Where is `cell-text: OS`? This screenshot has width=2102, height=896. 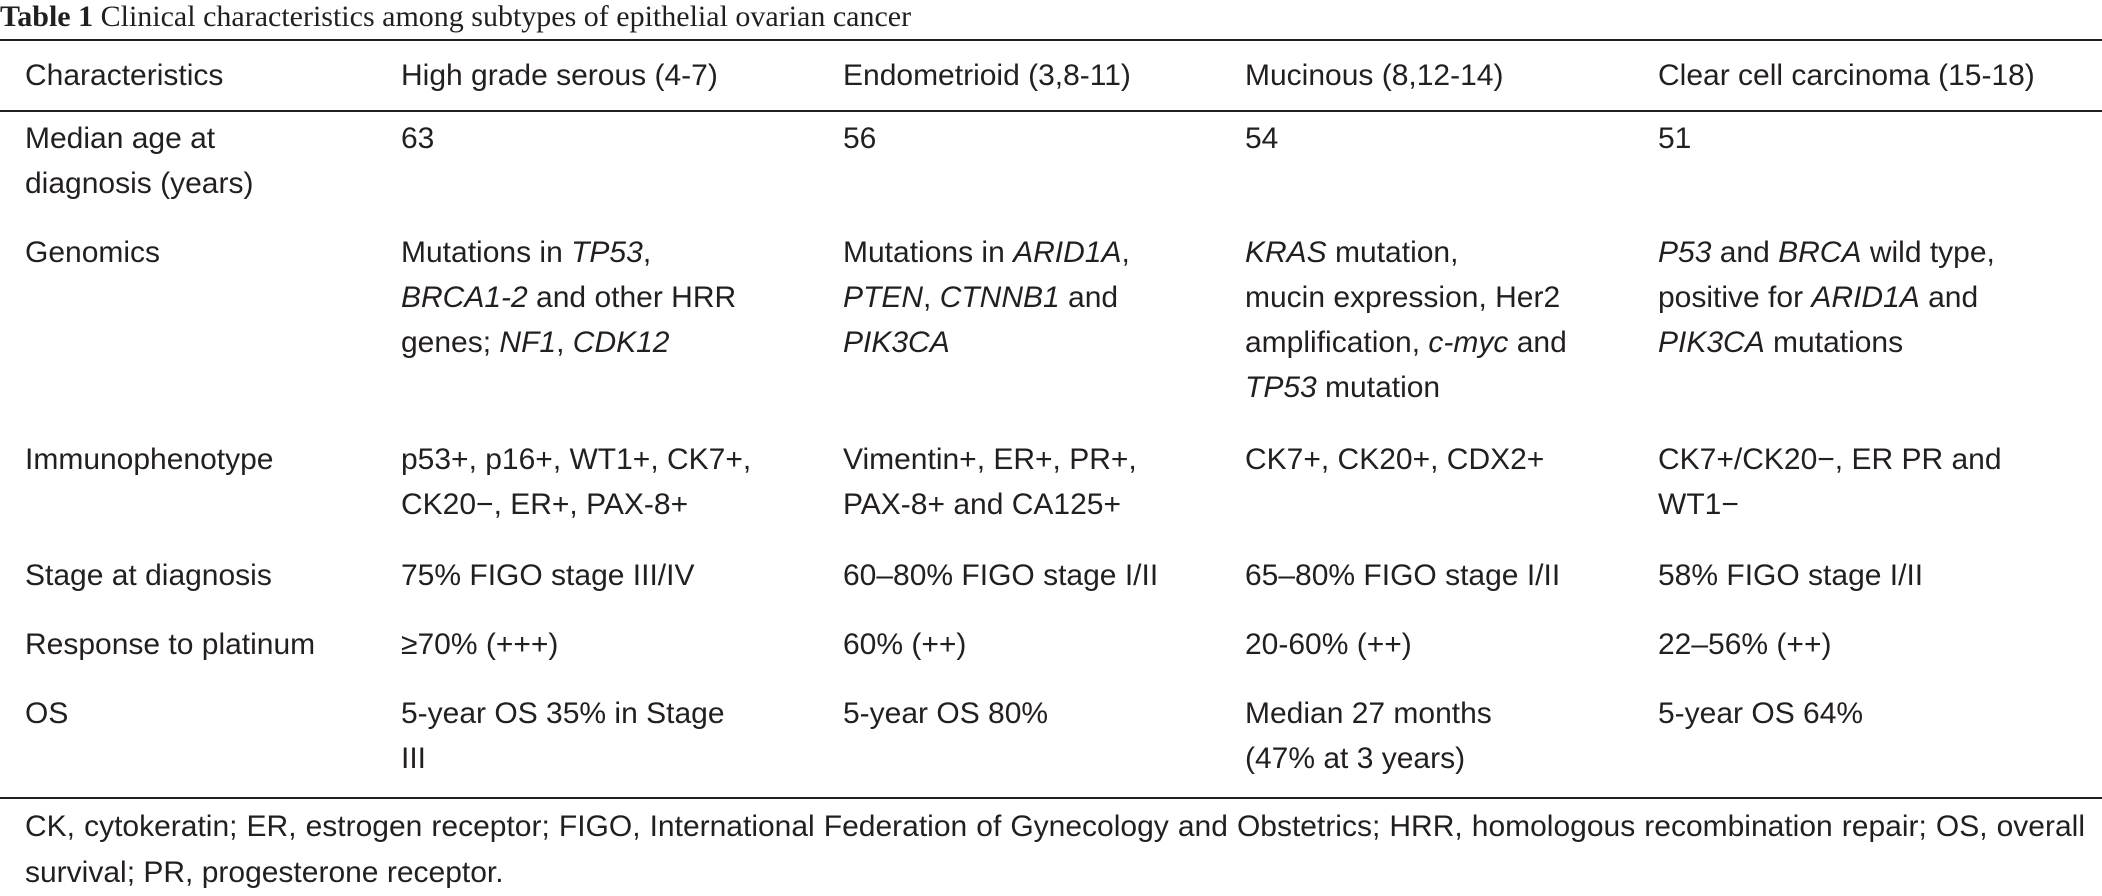 cell-text: OS is located at coordinates (47, 713).